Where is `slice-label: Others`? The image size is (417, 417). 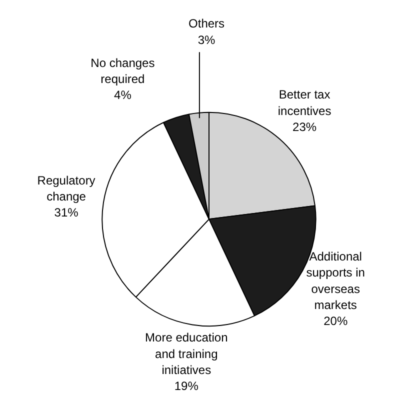 slice-label: Others is located at coordinates (206, 23).